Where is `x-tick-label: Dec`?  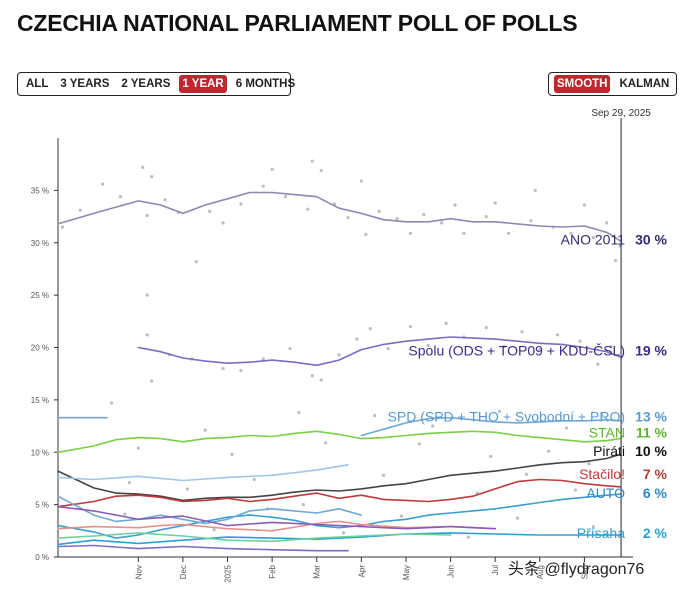 x-tick-label: Dec is located at coordinates (183, 572).